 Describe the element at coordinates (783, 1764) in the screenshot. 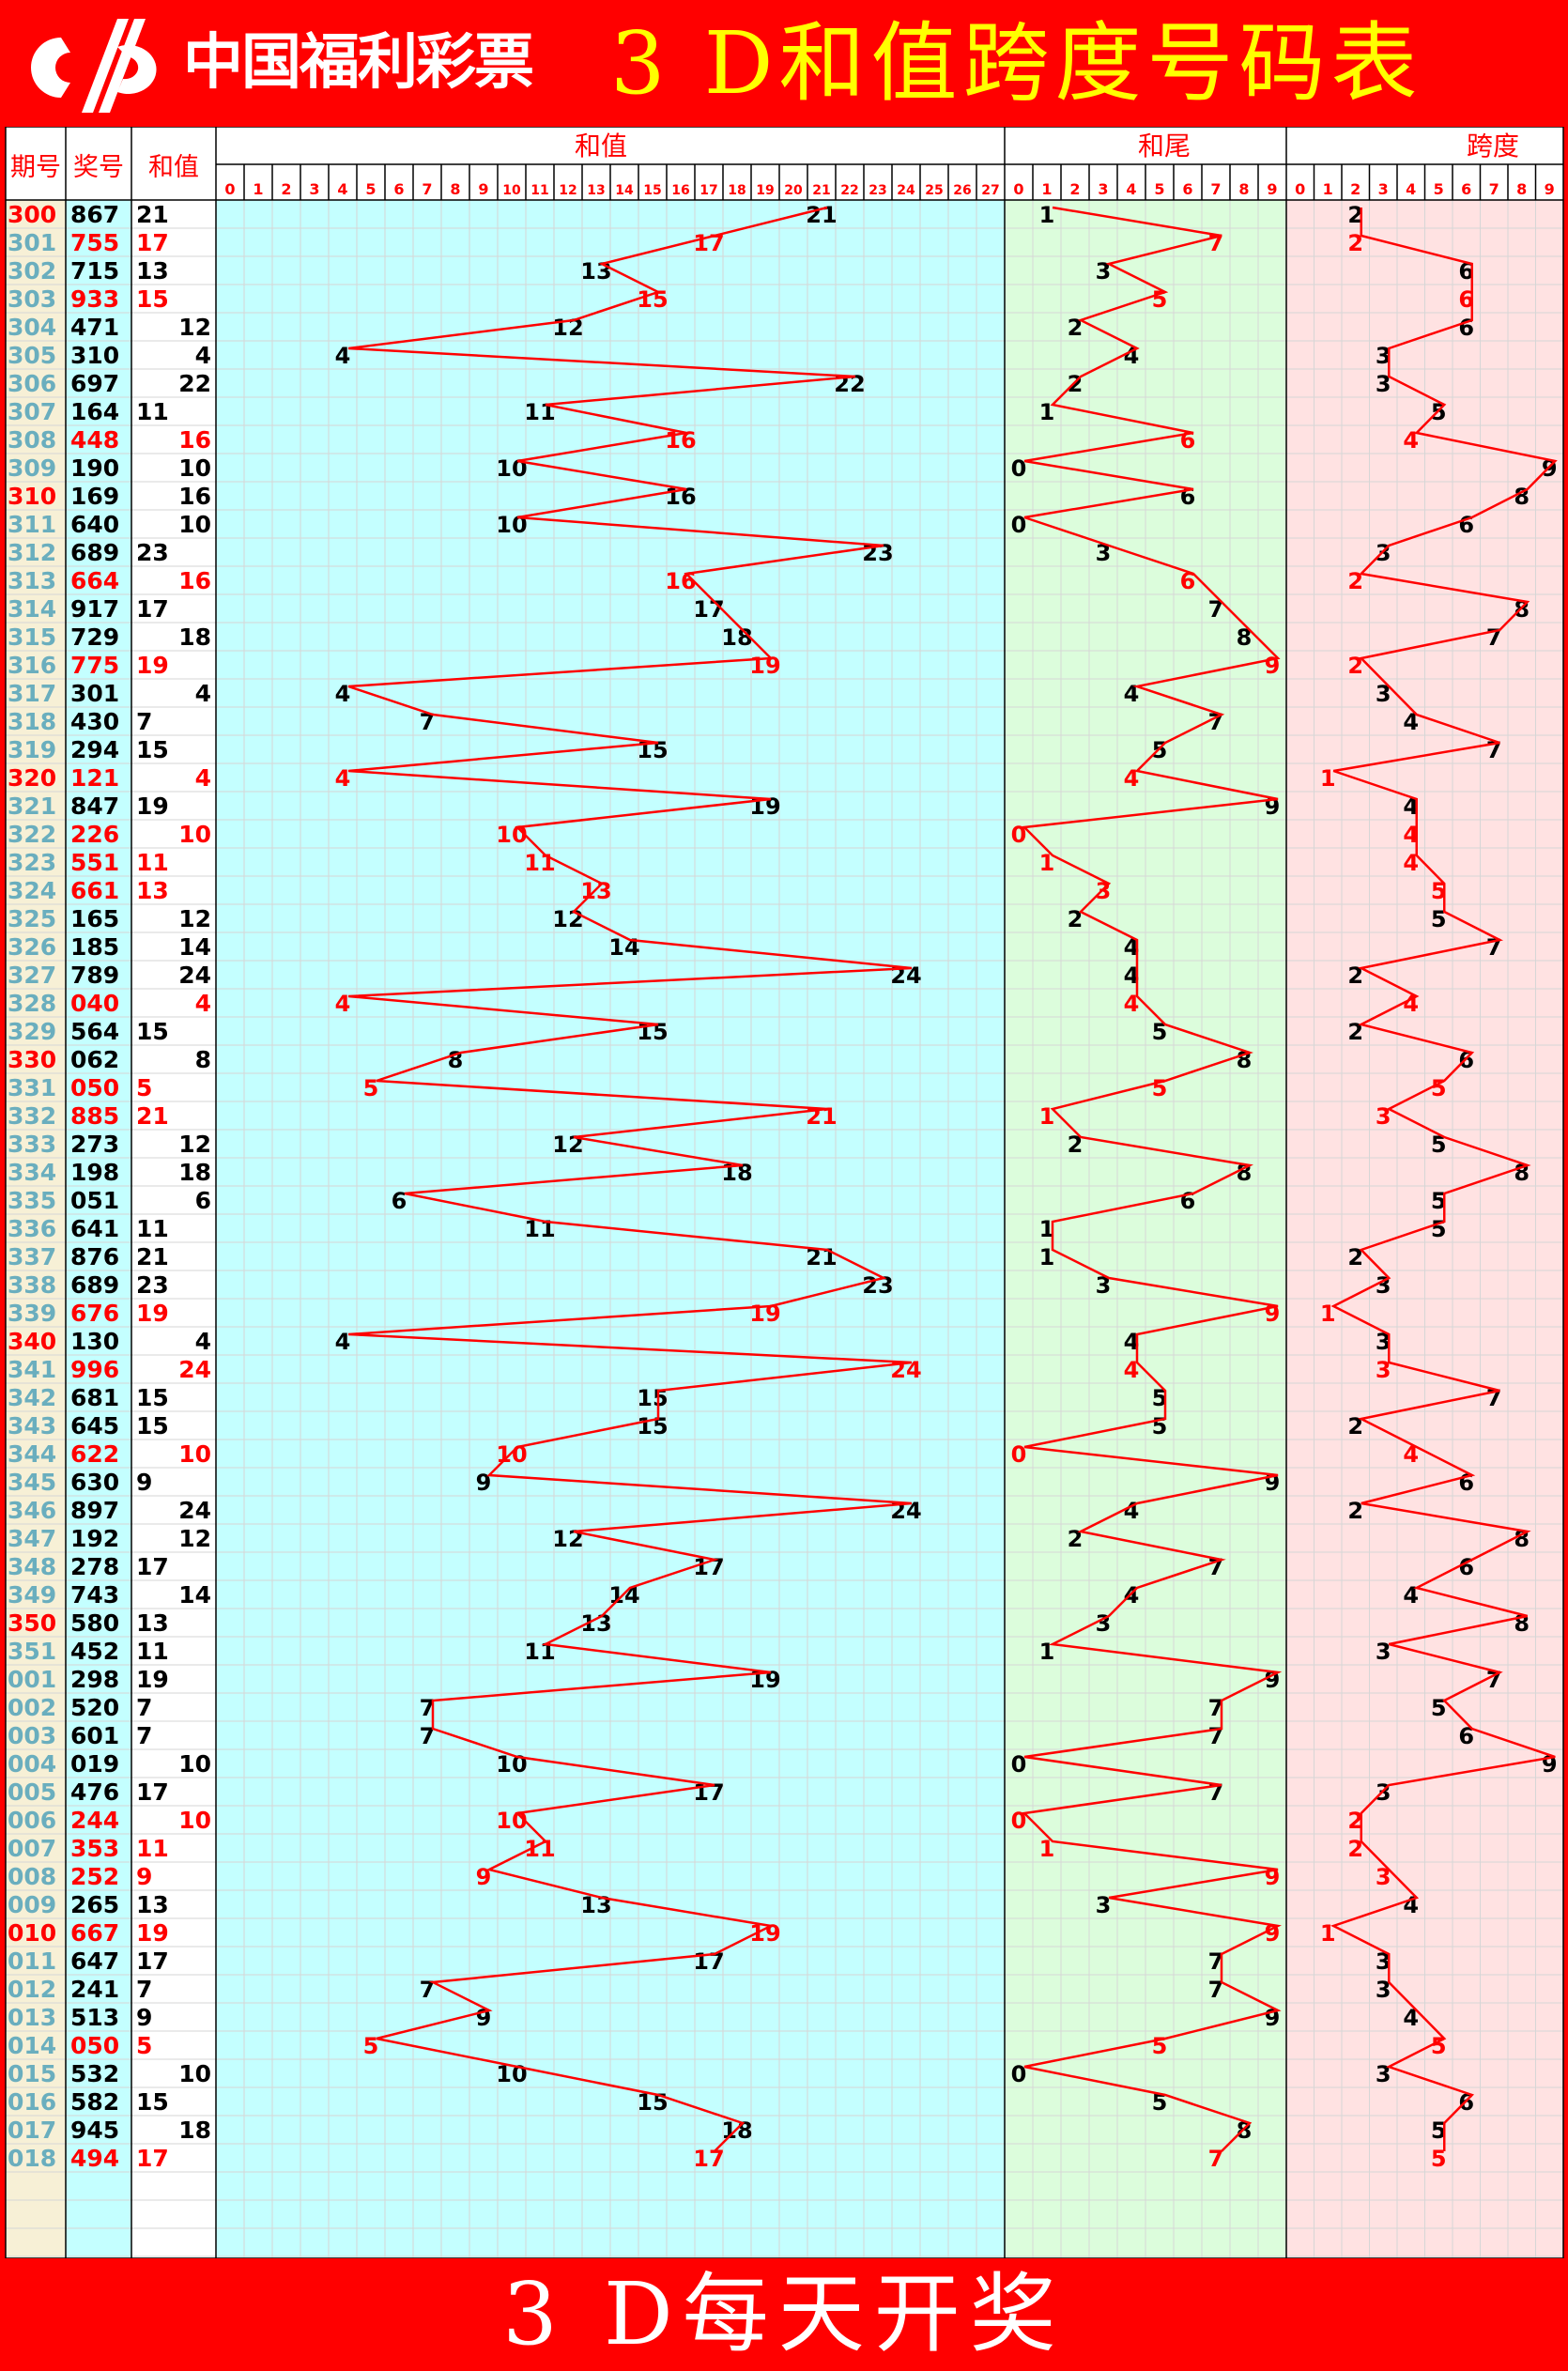

I see `table-row: 004 019 10 10 0 9` at that location.